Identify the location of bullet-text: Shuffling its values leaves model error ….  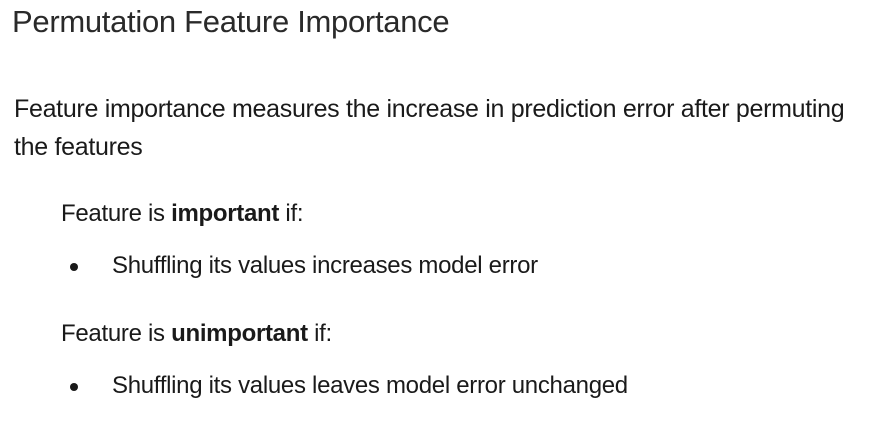
(370, 385).